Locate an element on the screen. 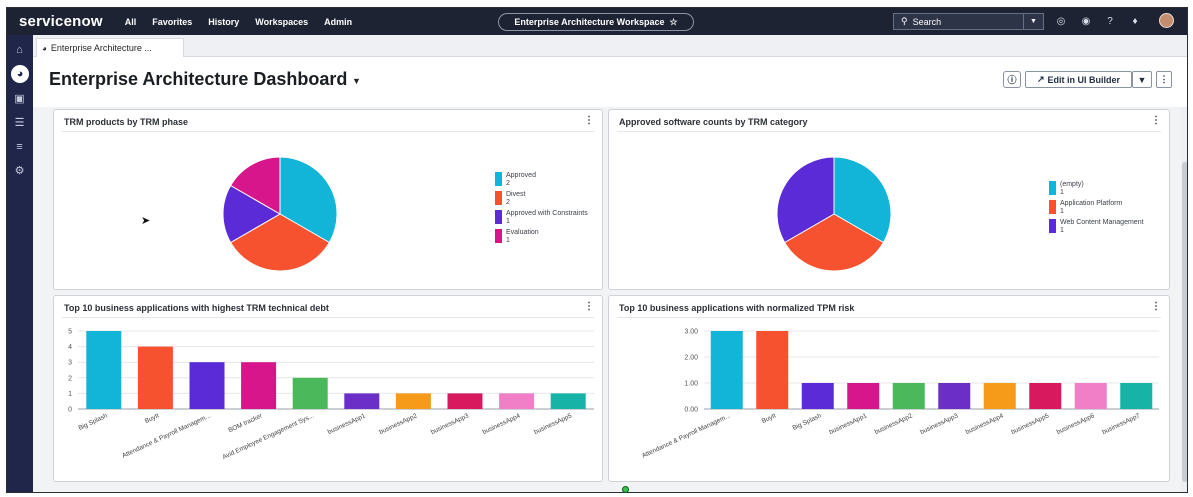 This screenshot has height=497, width=1193. y-tick-label: 3 is located at coordinates (70, 363).